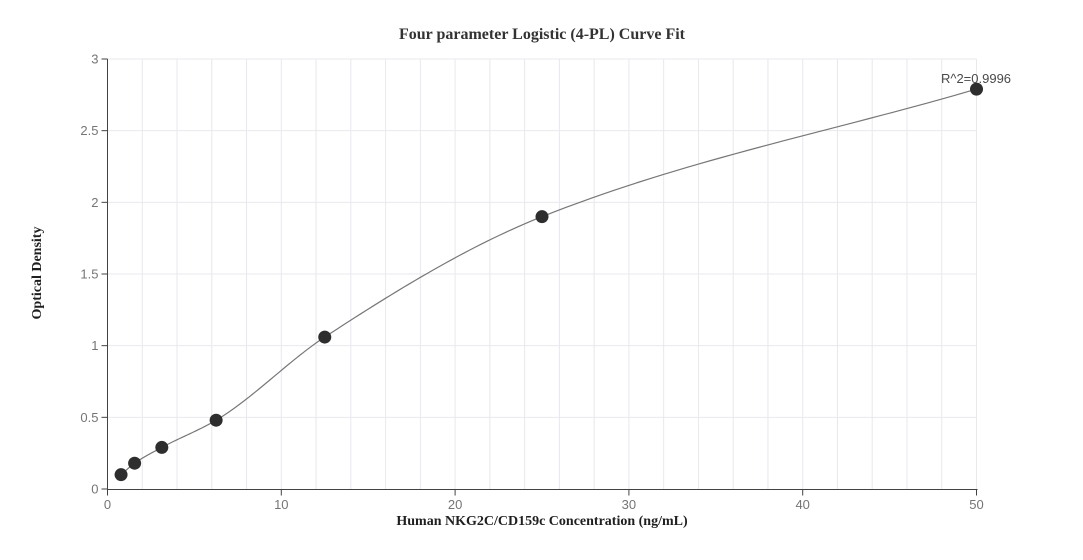 This screenshot has width=1083, height=560. Describe the element at coordinates (542, 521) in the screenshot. I see `x-axis-label: Human NKG2C/CD159c Concentration (ng/mL)` at that location.